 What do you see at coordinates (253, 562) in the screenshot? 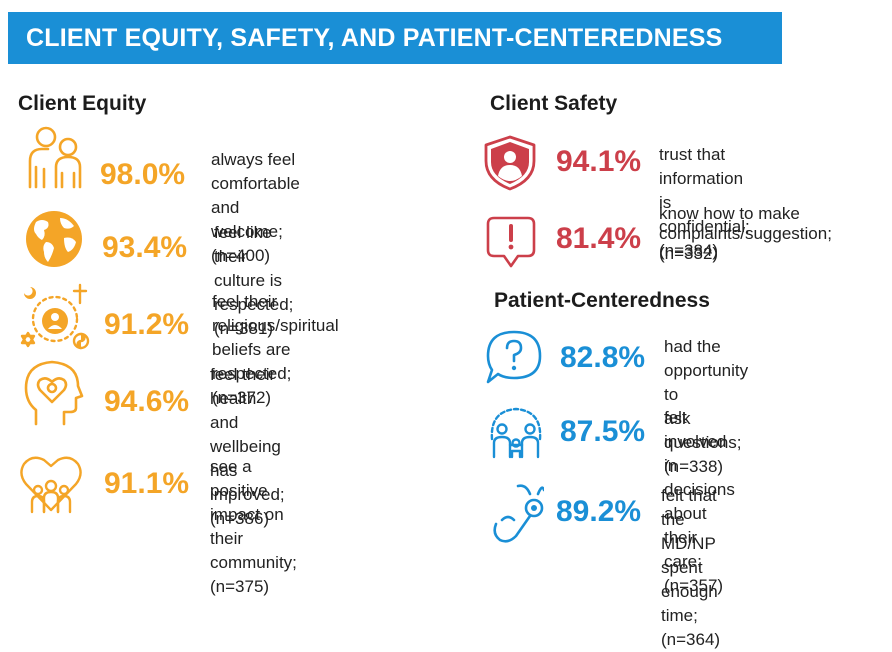
I see `equity-desc-5-line2: their community; (n=375)` at bounding box center [253, 562].